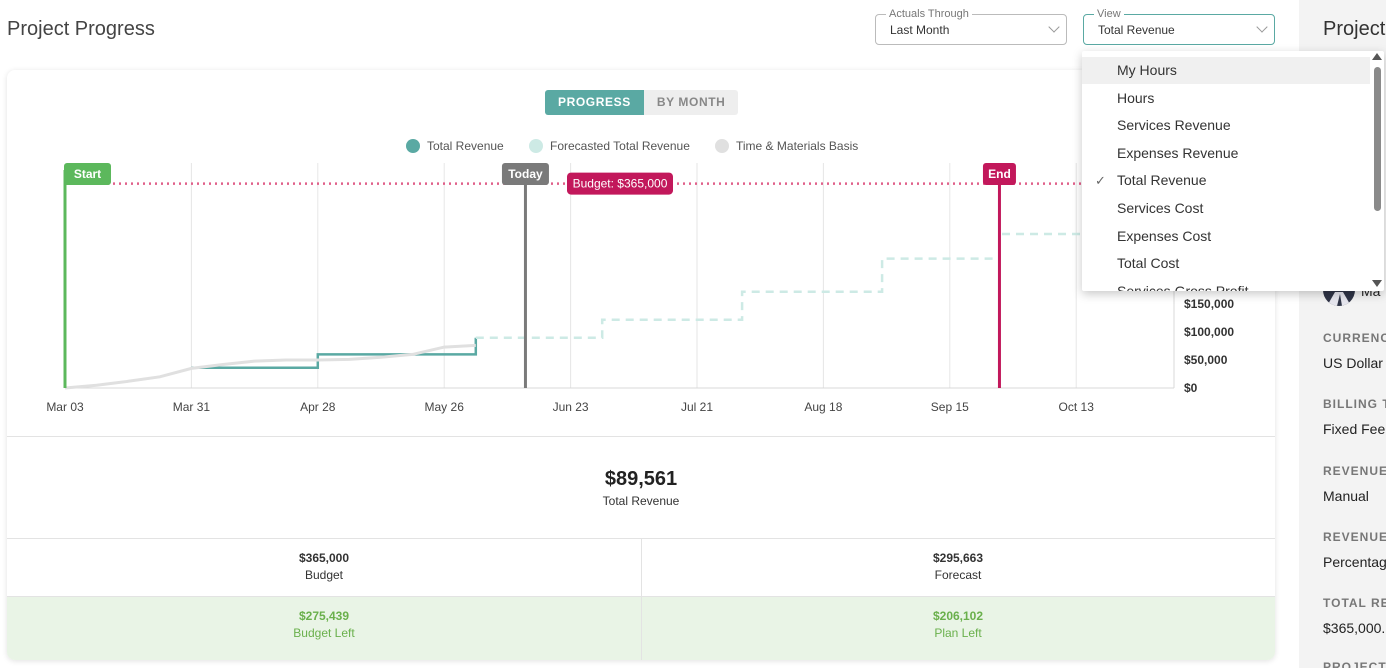  Describe the element at coordinates (691, 102) in the screenshot. I see `tab-by-month: BY MONTH` at that location.